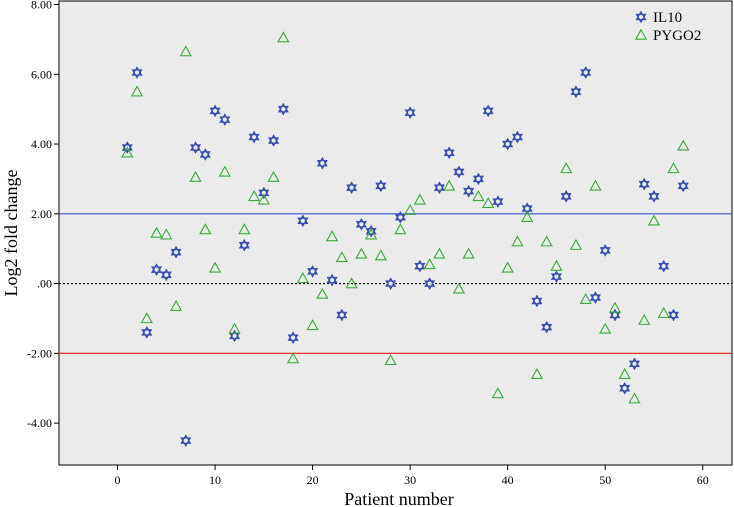 The image size is (734, 507). What do you see at coordinates (41, 214) in the screenshot?
I see `y-tick-label: 2.00` at bounding box center [41, 214].